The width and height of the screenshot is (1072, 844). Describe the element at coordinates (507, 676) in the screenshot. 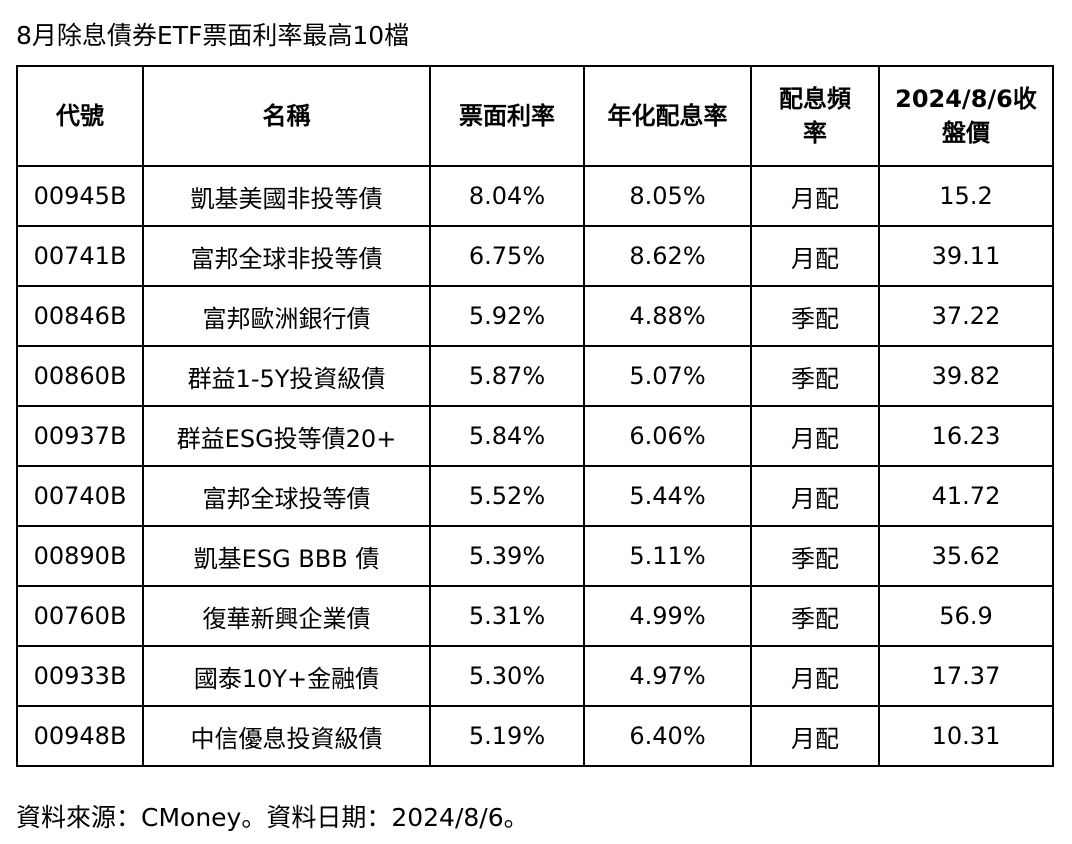

I see `cell-coupon-rate: 5.30%` at that location.